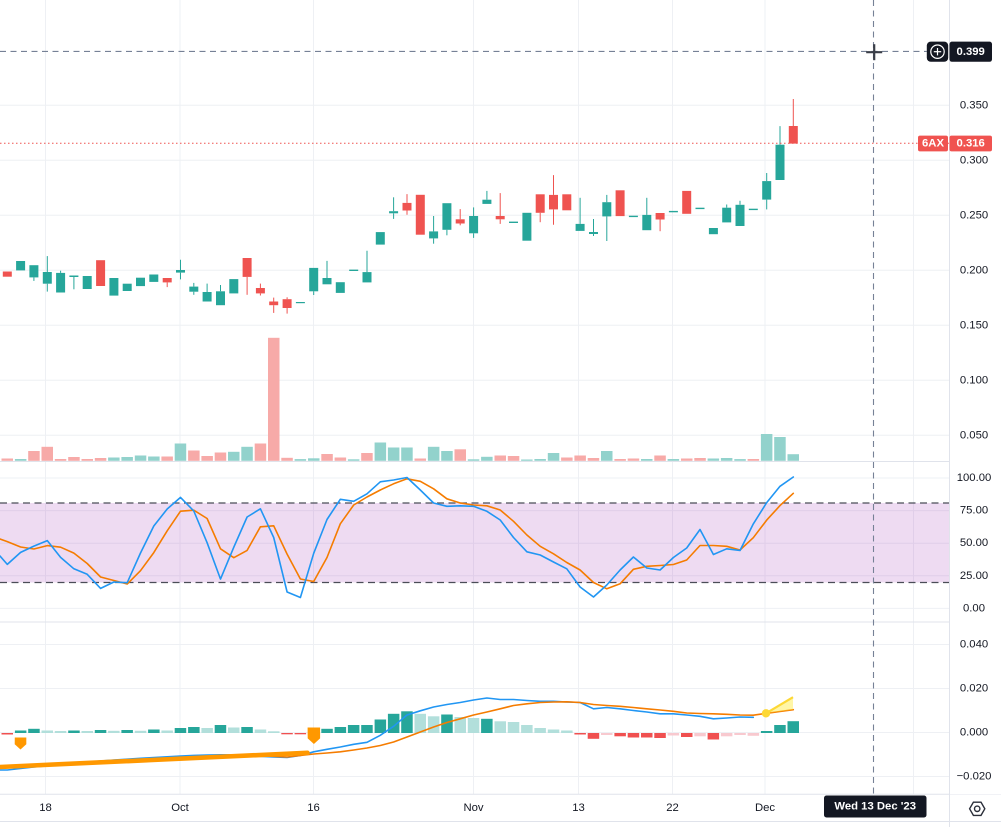 The width and height of the screenshot is (1001, 832). I want to click on svg-text: 6AX, so click(933, 144).